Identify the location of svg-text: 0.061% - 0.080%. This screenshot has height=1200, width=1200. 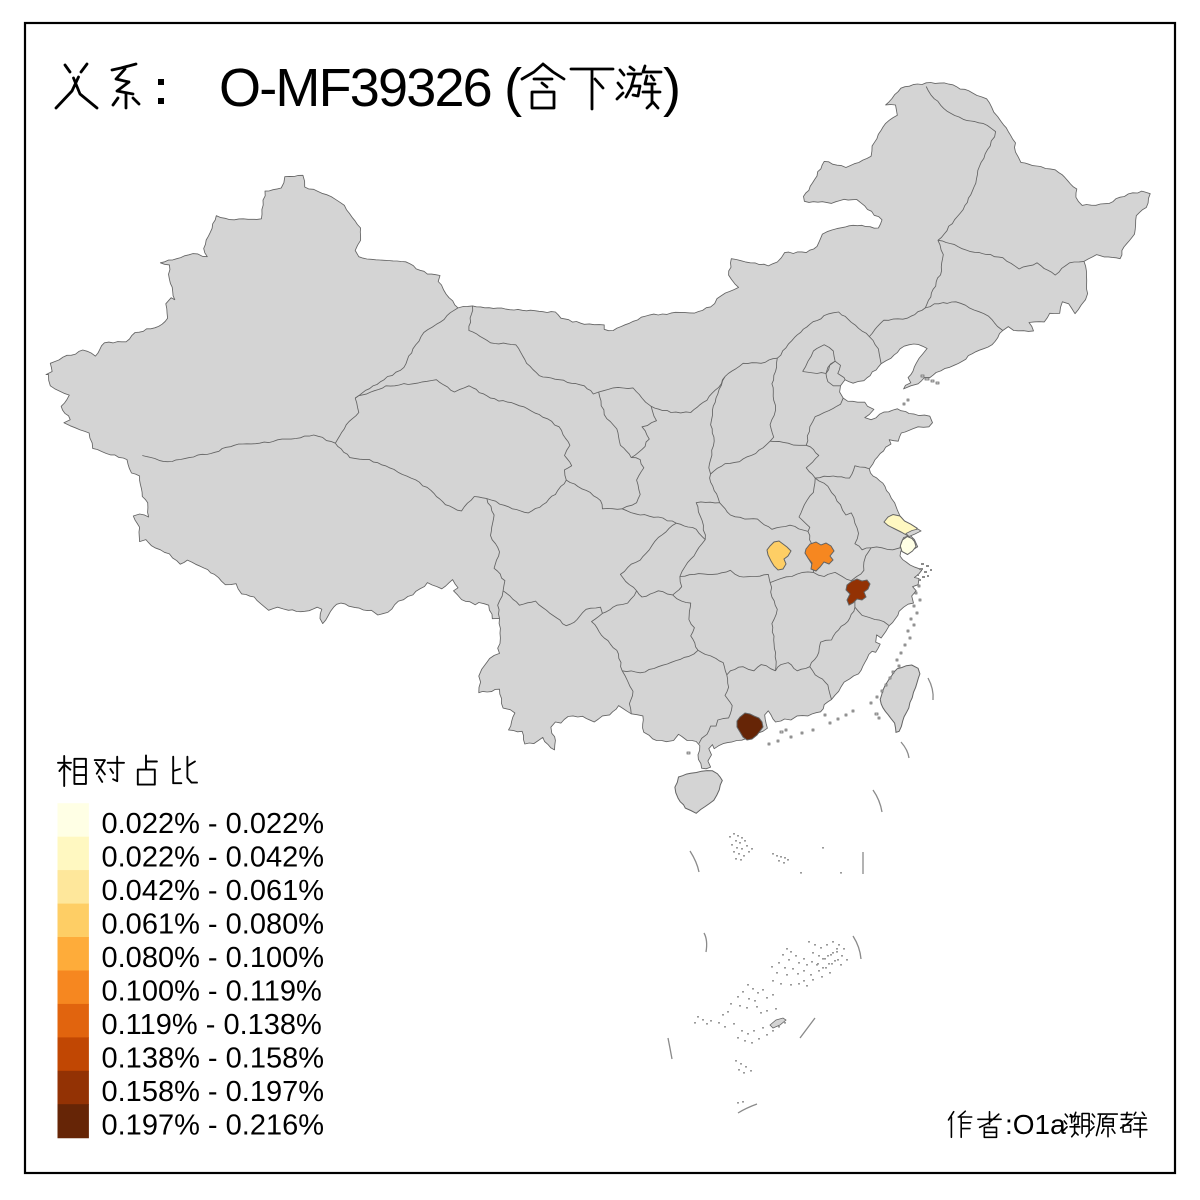
(213, 925).